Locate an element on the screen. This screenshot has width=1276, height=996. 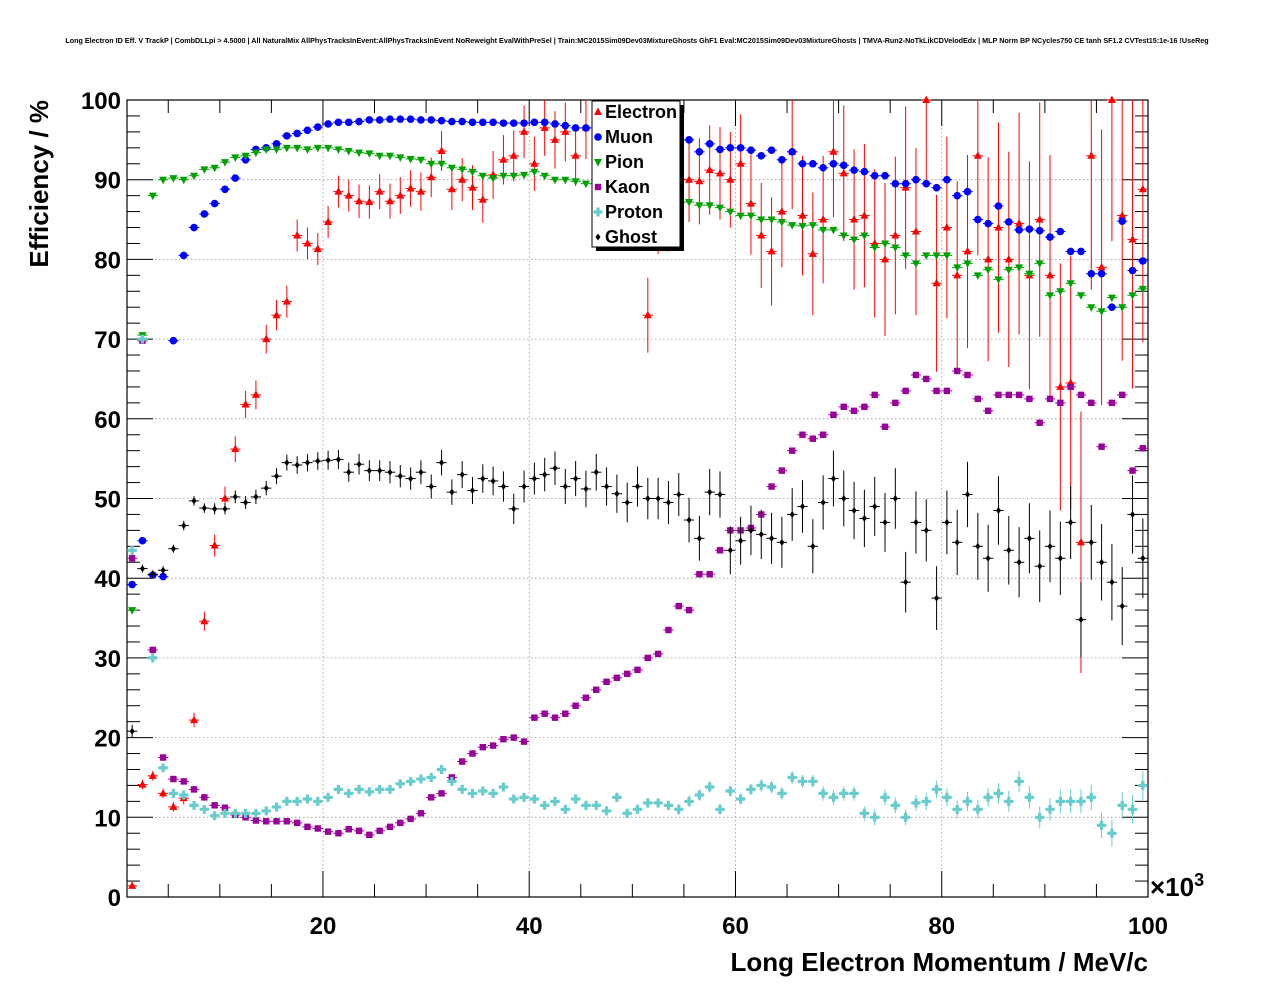
x-tick-label: 100 is located at coordinates (1148, 926).